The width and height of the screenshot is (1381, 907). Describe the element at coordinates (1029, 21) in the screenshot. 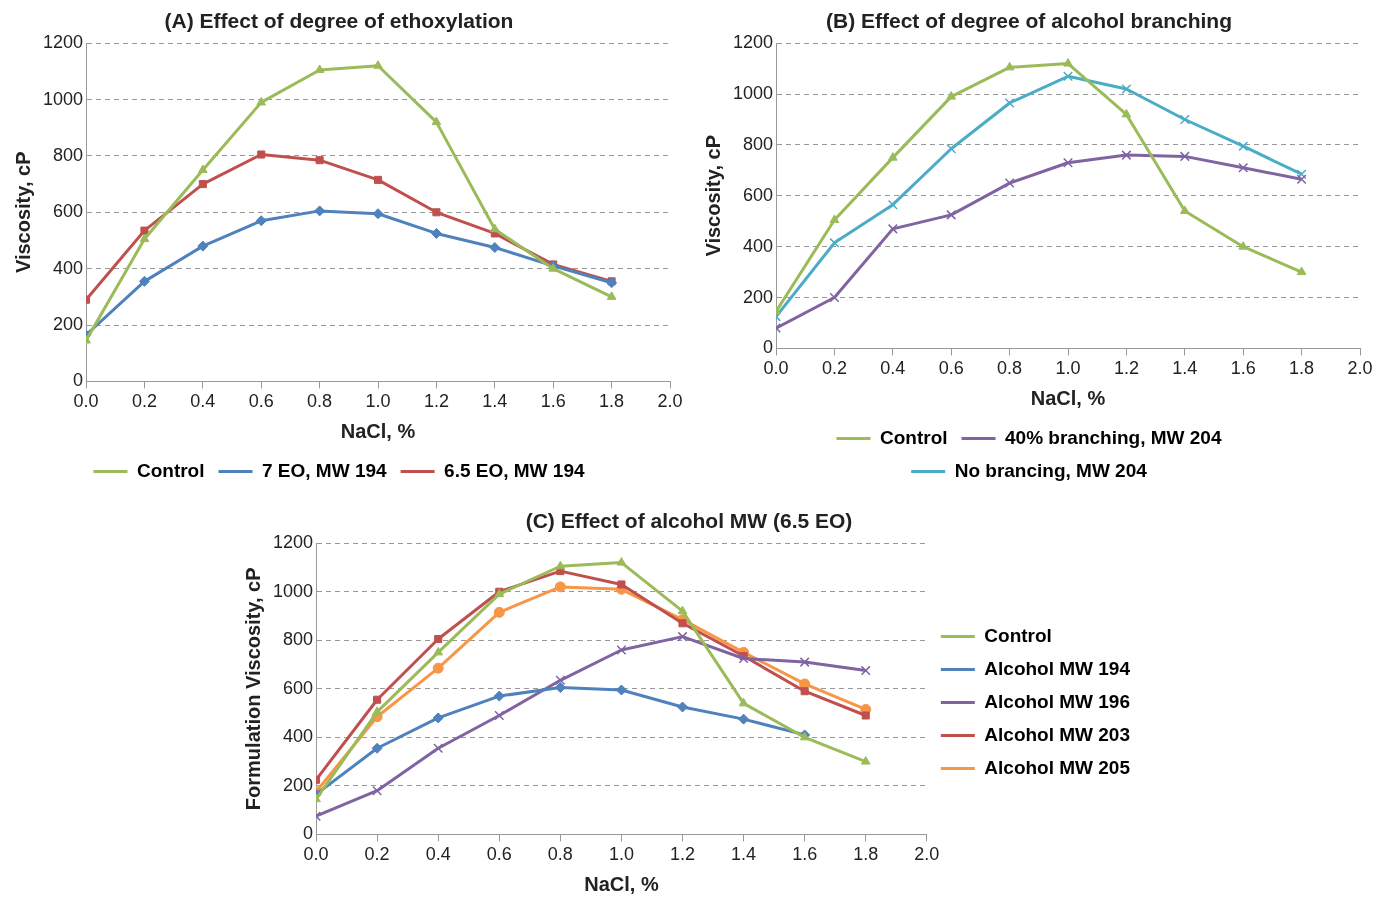

I see `chart-title: (B) Effect of degree of alcohol branching` at that location.